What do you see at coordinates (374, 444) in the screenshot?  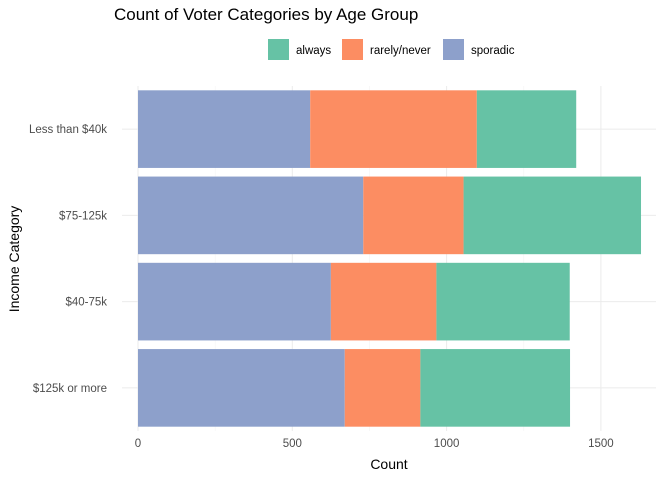 I see `x-axis-ticks: 0 500 1000 1500` at bounding box center [374, 444].